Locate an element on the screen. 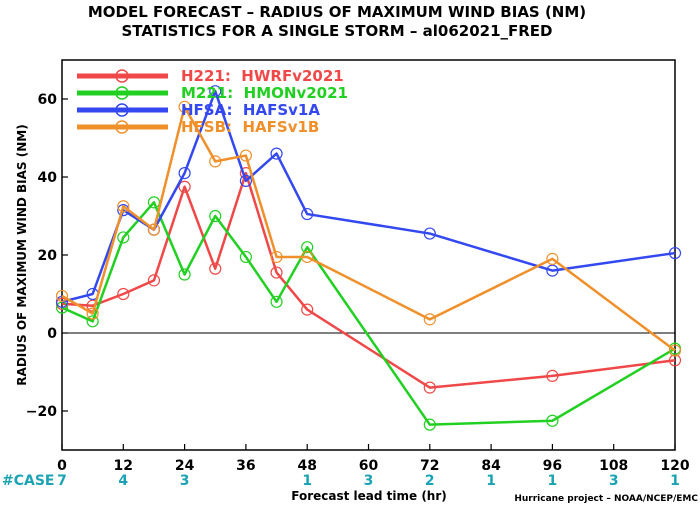 The height and width of the screenshot is (506, 700). y-axis-ticks: −20 0 20 40 60 is located at coordinates (47, 256).